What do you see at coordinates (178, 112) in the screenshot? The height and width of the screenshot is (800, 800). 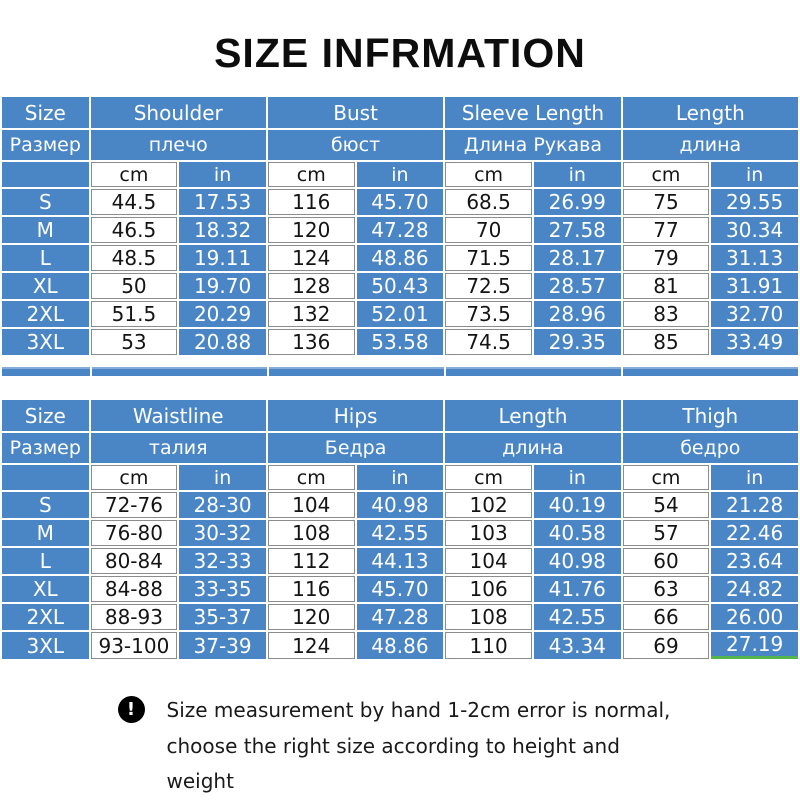 I see `header-cell-en: Shoulder` at bounding box center [178, 112].